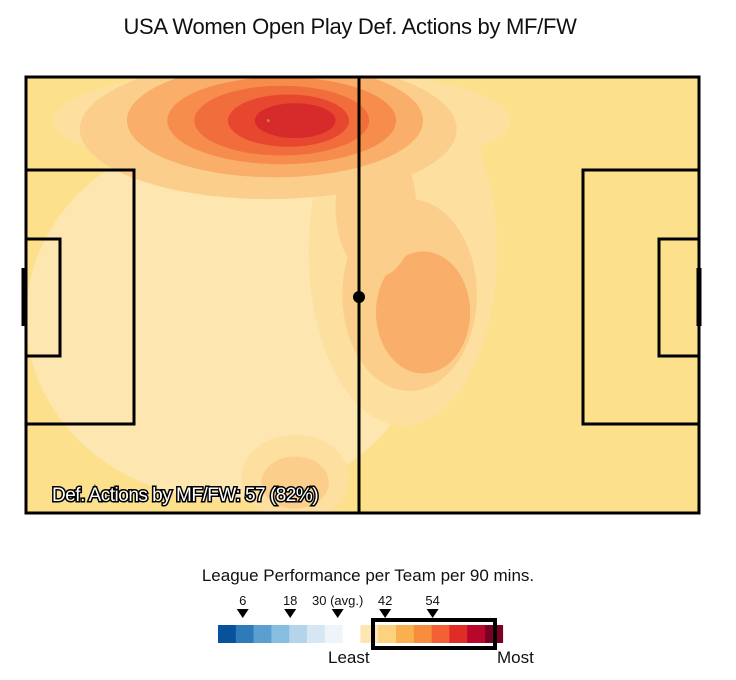 The height and width of the screenshot is (680, 736). Describe the element at coordinates (337, 600) in the screenshot. I see `legend-tick-label-3: 30 (avg.)` at that location.